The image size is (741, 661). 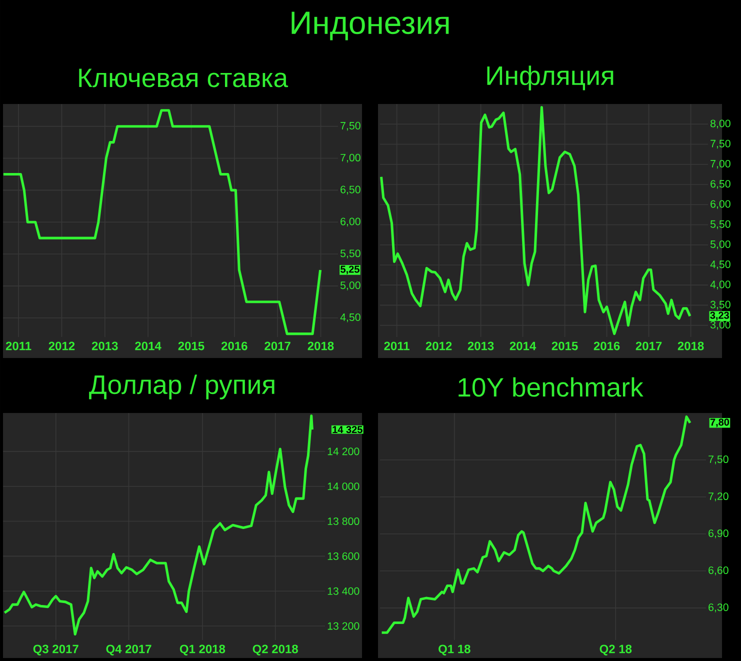 What do you see at coordinates (129, 650) in the screenshot?
I see `x-tick-label: Q4 2017` at bounding box center [129, 650].